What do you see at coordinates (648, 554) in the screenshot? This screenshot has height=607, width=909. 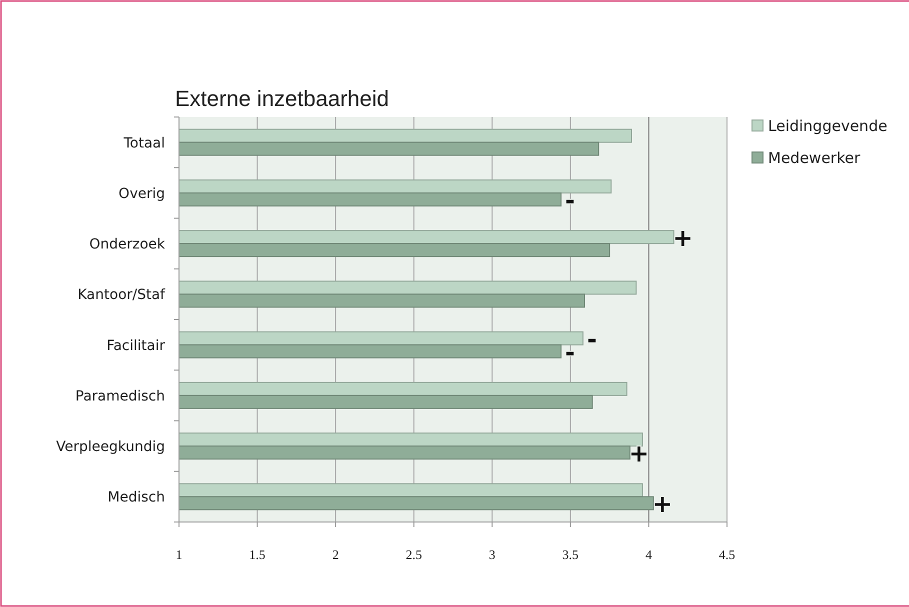 I see `x-tick-label: 4` at bounding box center [648, 554].